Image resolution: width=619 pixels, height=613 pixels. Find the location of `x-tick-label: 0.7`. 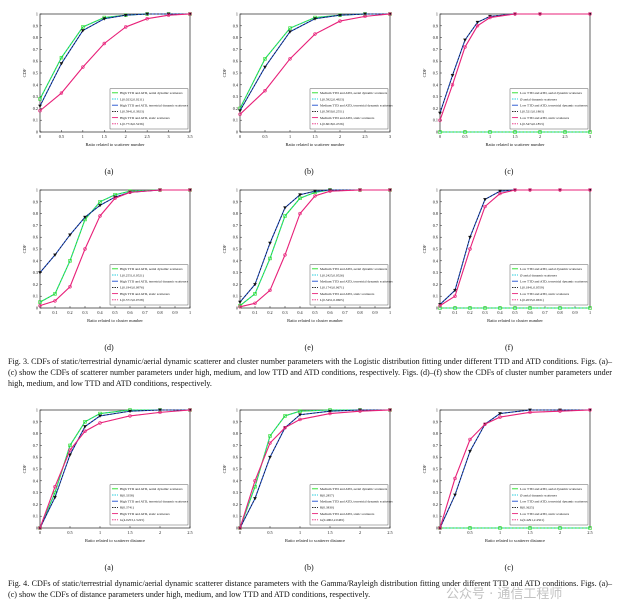

x-tick-label: 0.7 is located at coordinates (144, 312).